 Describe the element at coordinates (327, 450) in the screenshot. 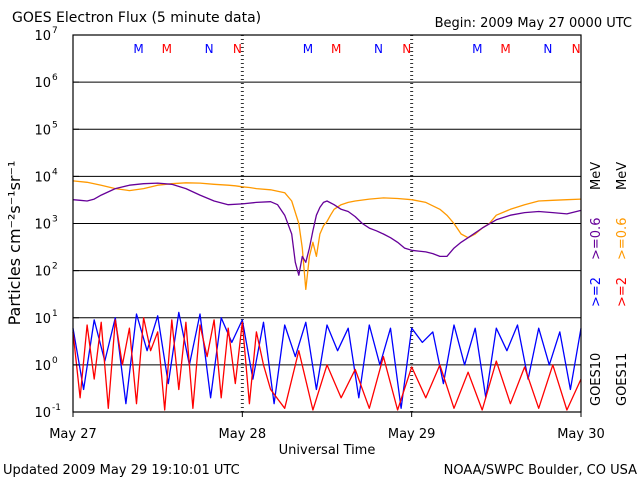

I see `x-axis-label: Universal Time` at that location.